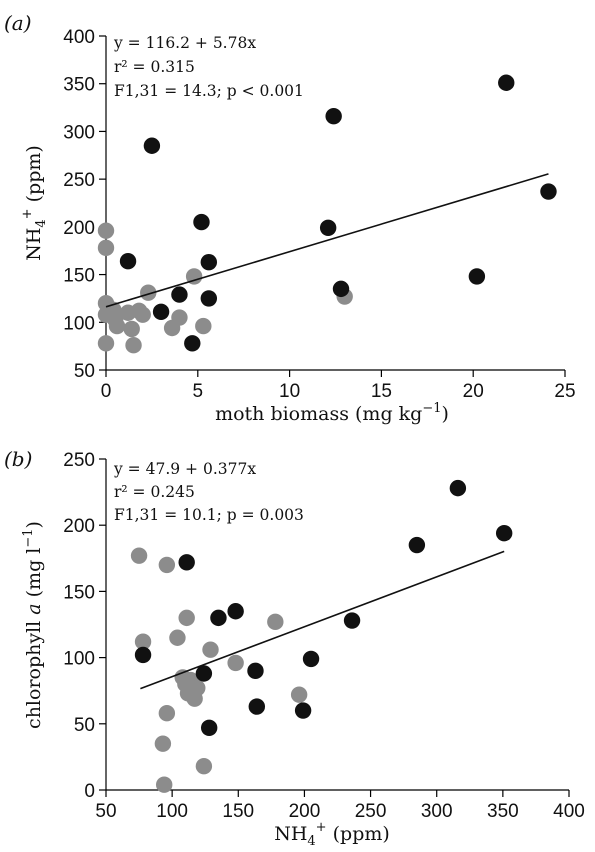 The image size is (595, 852). Describe the element at coordinates (34, 176) in the screenshot. I see `panel-a-ylabel-rest: (ppm)` at that location.